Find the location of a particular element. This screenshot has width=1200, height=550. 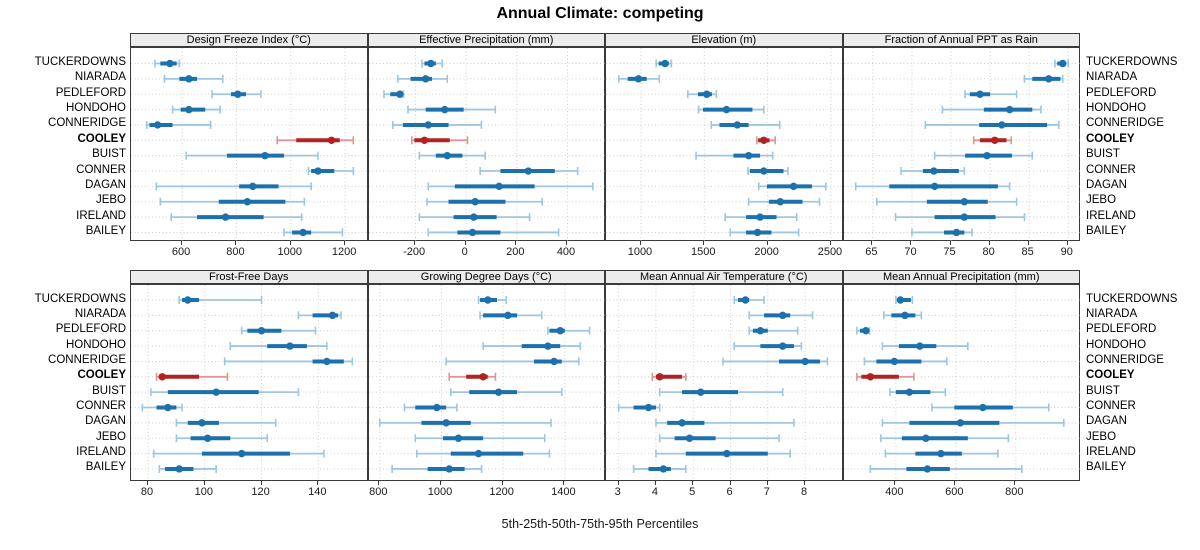

row-label-right-ireland: IRELAND is located at coordinates (1111, 215).